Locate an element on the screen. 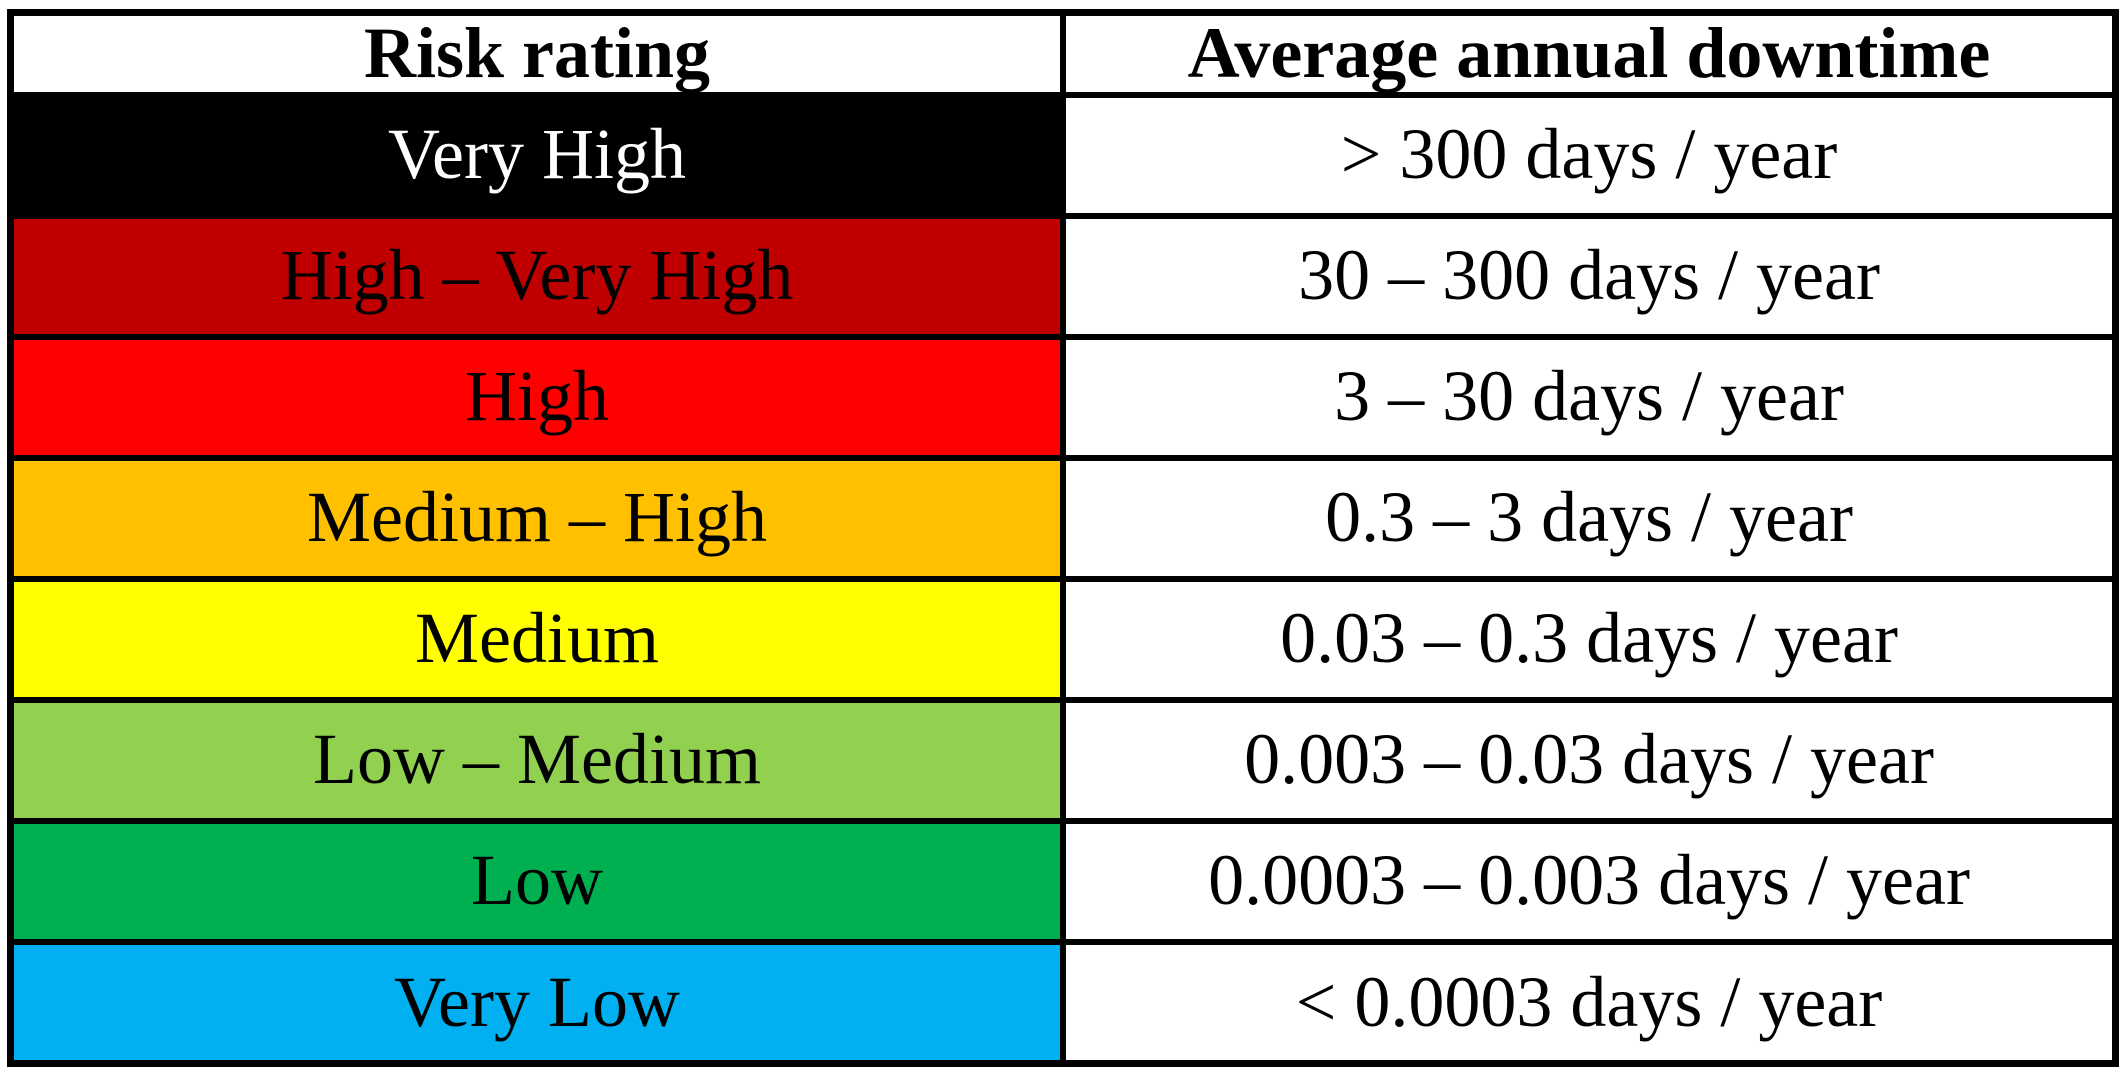 This screenshot has width=2126, height=1076. table-row: Very Low < 0.0003 days / year is located at coordinates (1063, 1002).